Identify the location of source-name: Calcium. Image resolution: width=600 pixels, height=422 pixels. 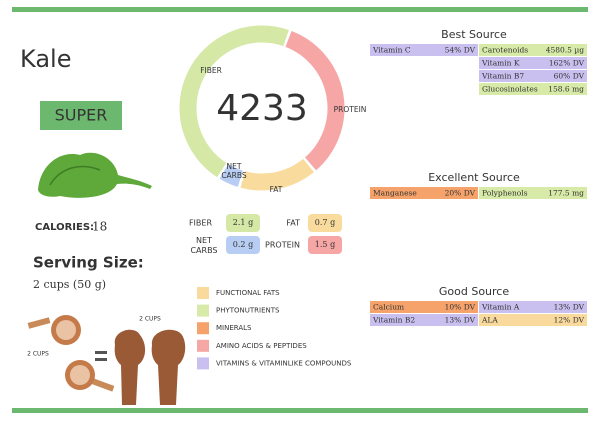
(388, 307).